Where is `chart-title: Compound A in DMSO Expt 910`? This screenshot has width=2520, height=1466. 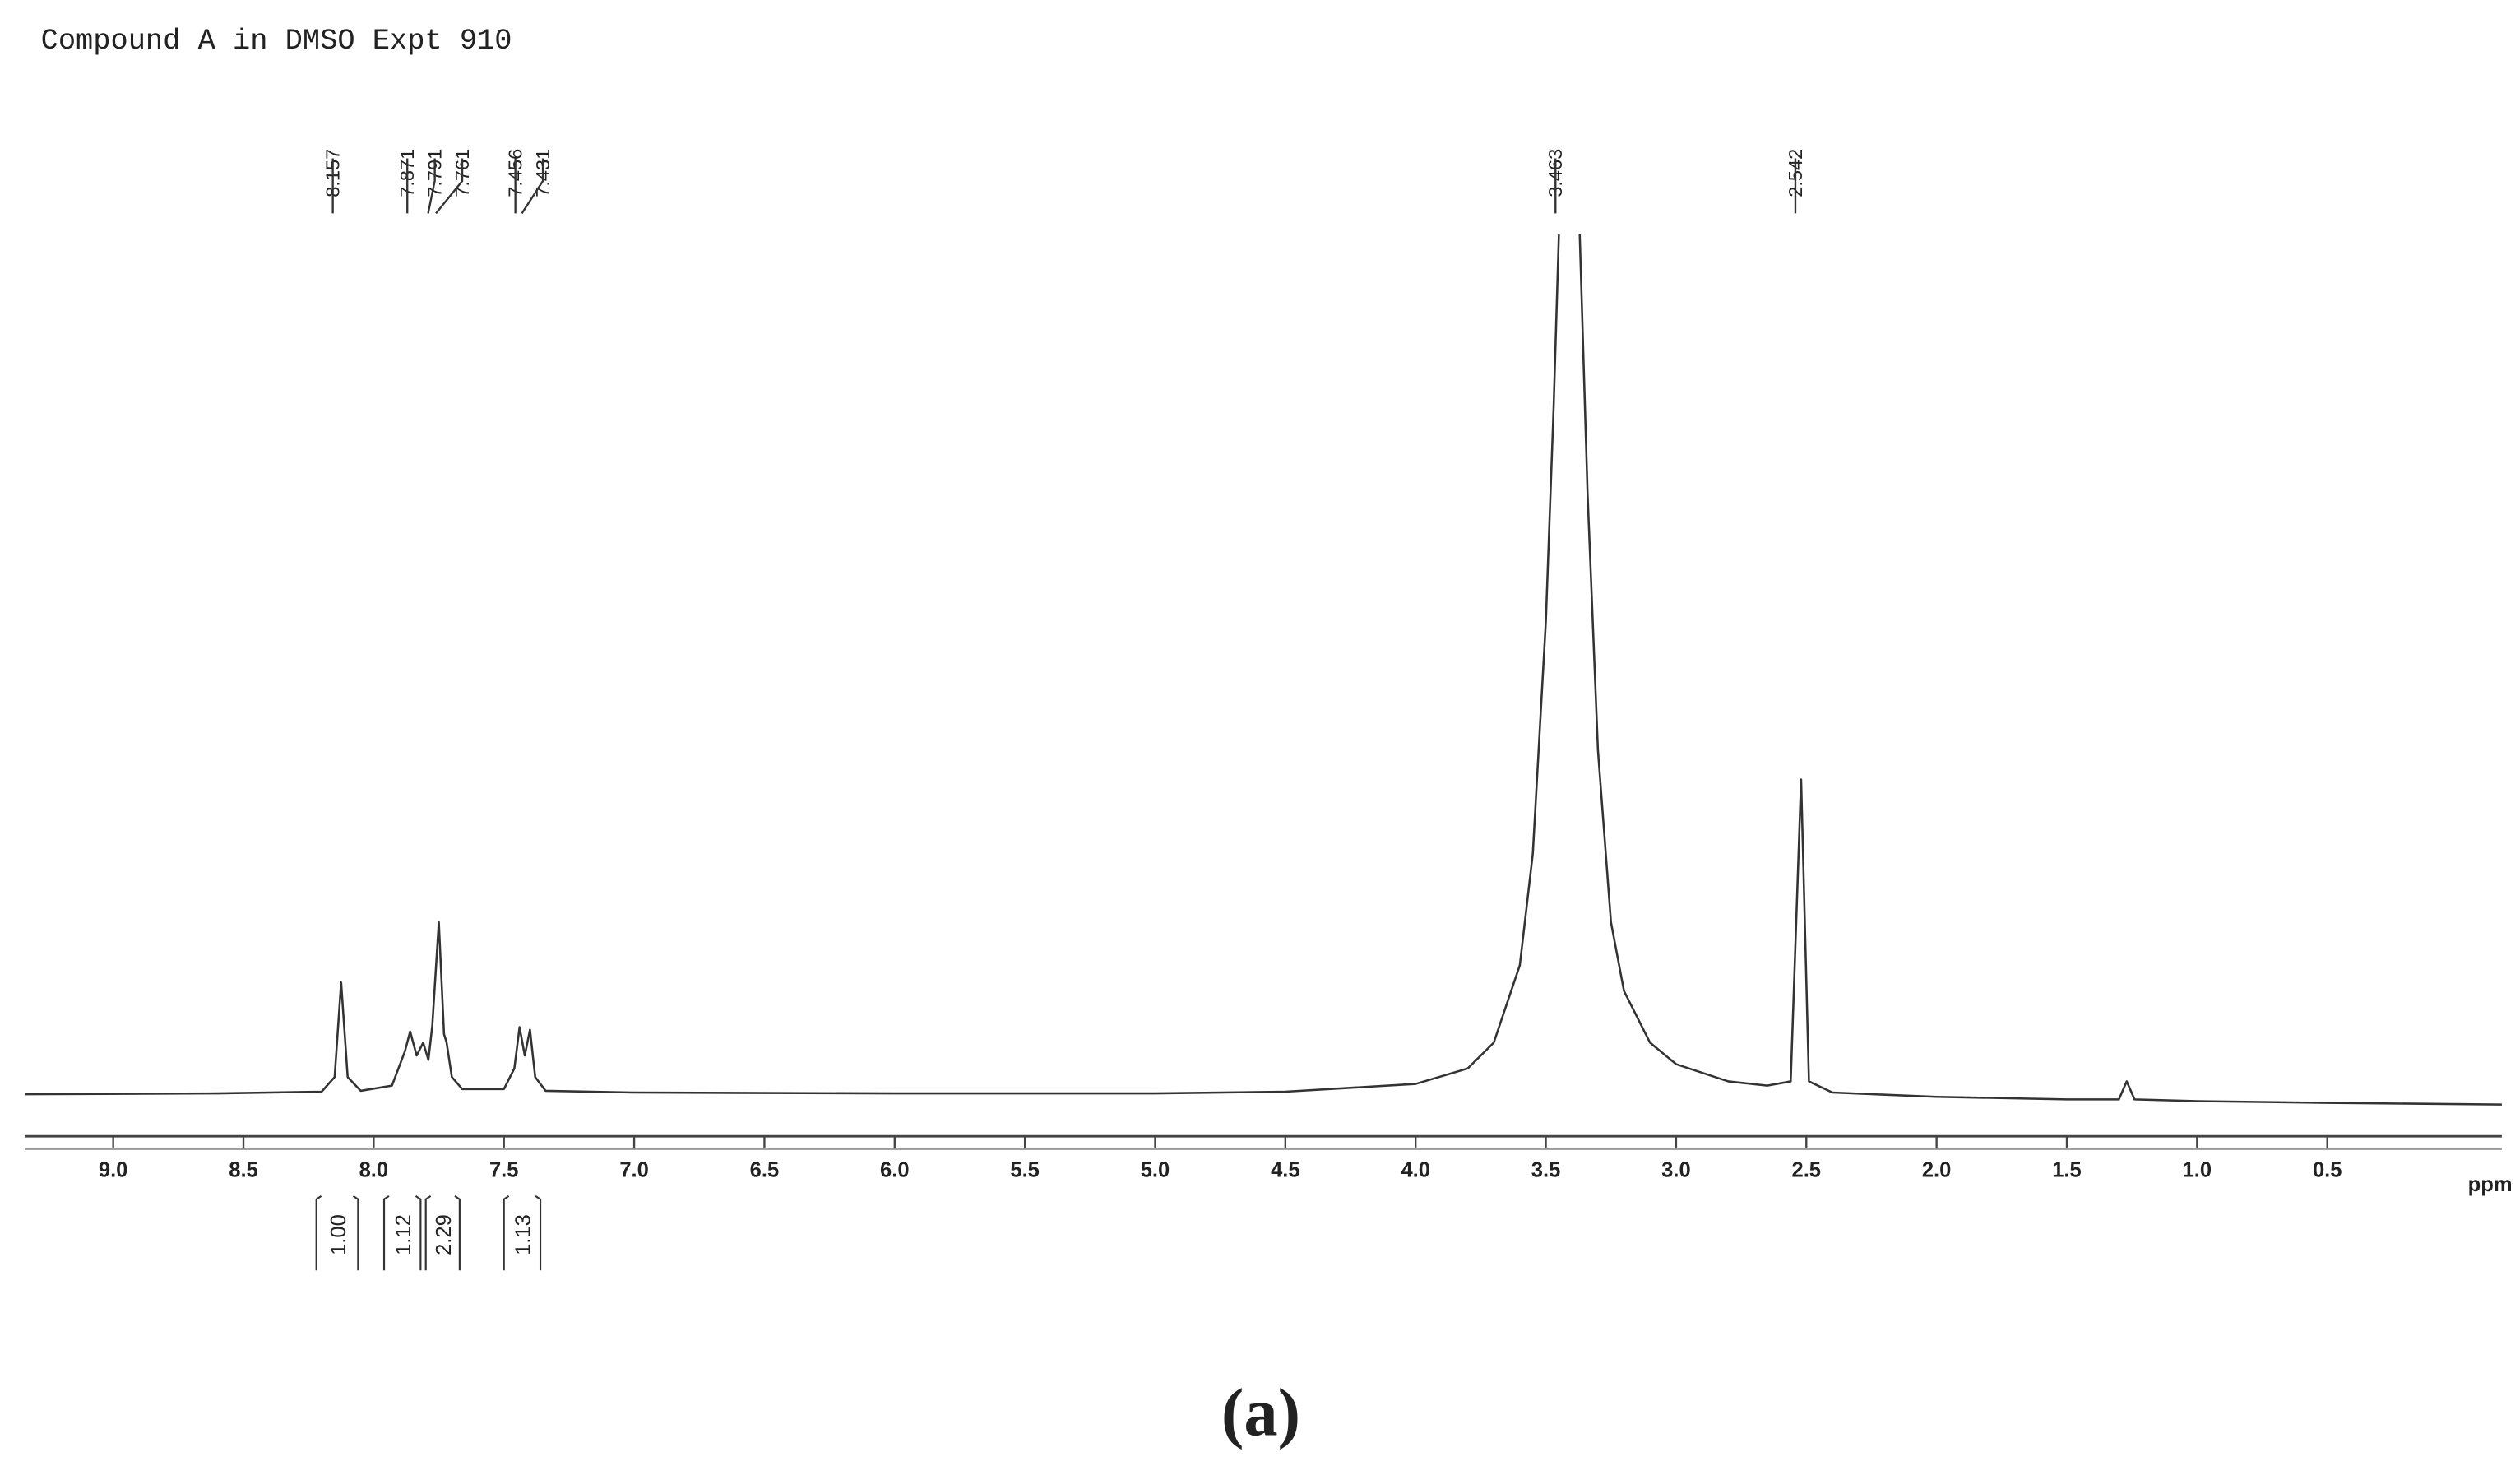 chart-title: Compound A in DMSO Expt 910 is located at coordinates (276, 41).